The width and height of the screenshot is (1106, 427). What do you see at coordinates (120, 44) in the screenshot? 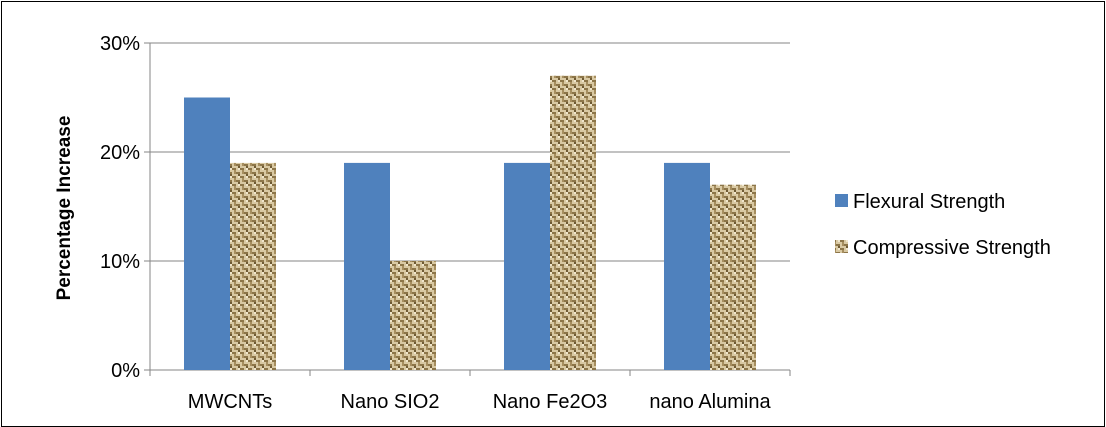
I see `y-tick-label: 30%` at bounding box center [120, 44].